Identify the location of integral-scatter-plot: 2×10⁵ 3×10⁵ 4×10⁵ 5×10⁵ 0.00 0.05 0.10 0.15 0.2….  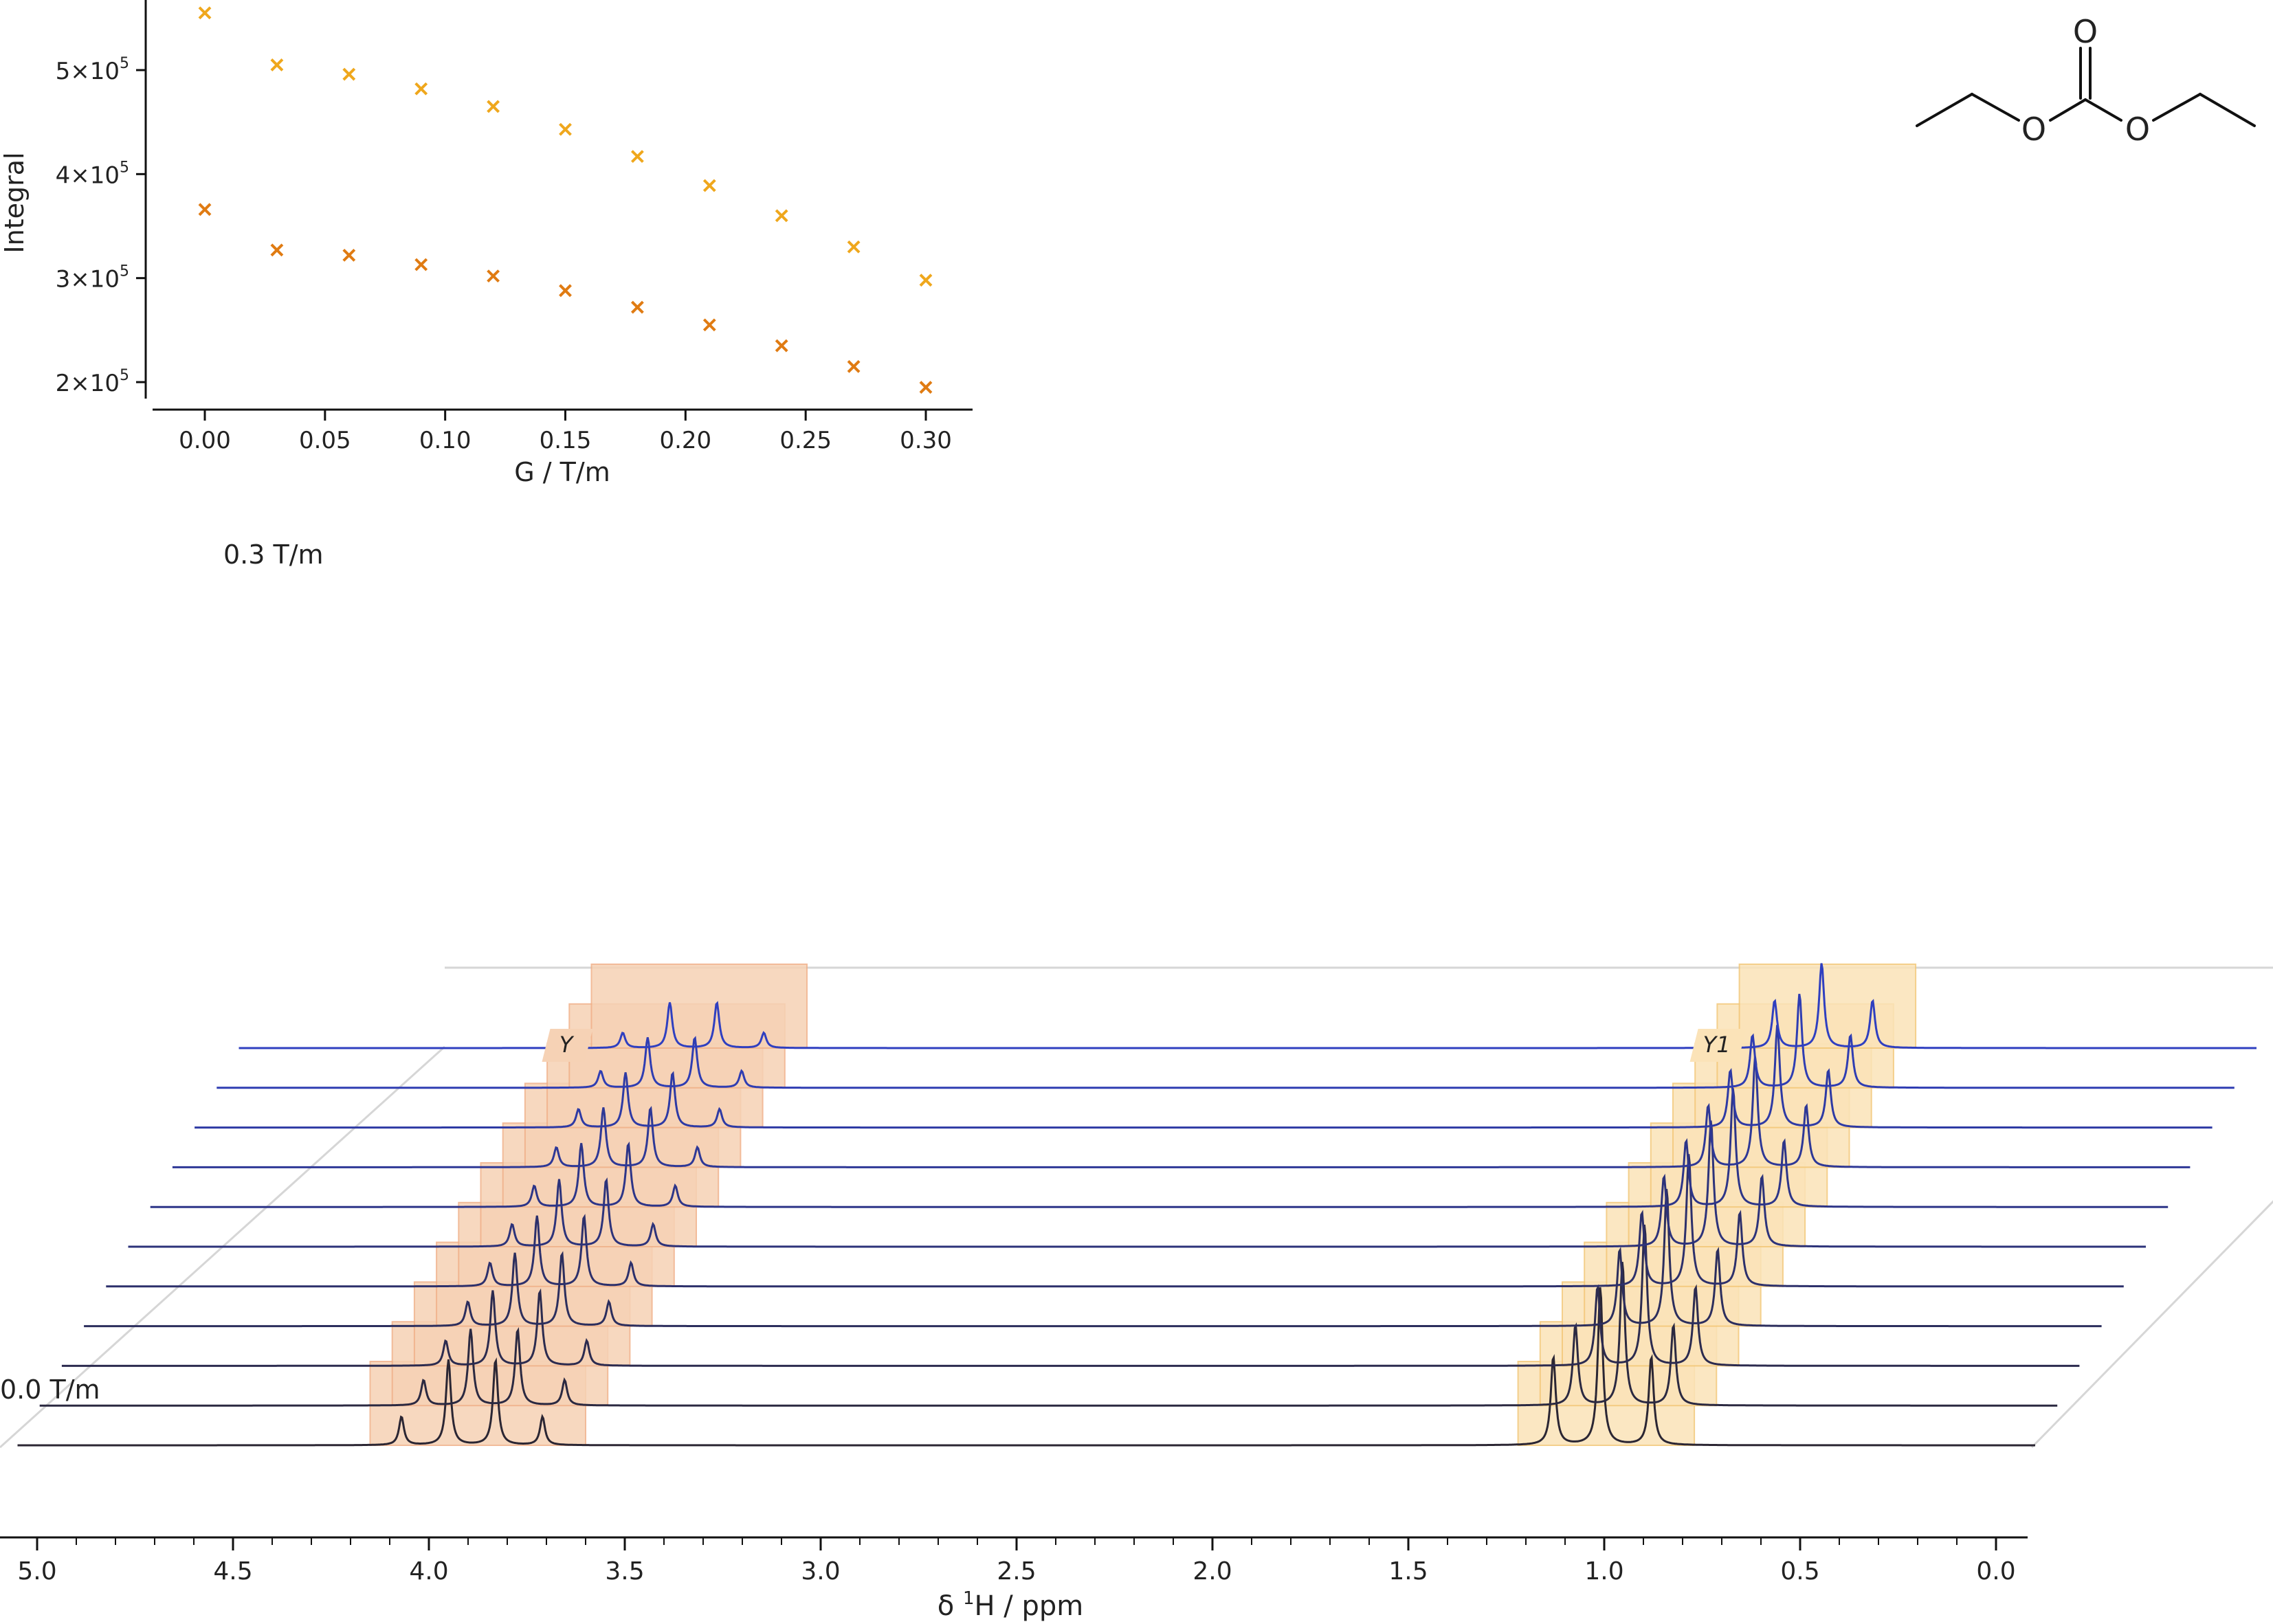
(486, 243).